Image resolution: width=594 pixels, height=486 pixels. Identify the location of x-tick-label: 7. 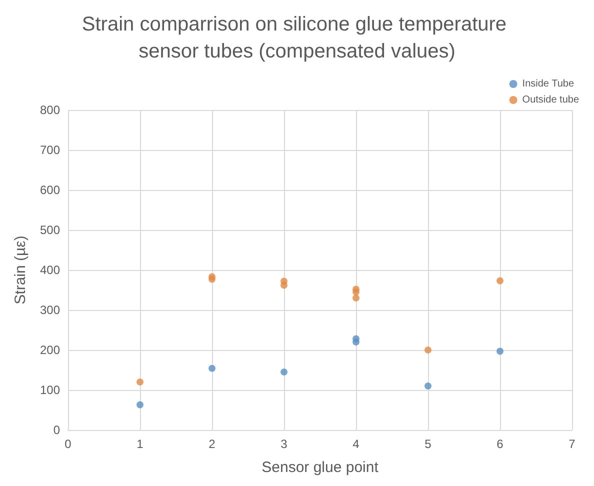
(572, 444).